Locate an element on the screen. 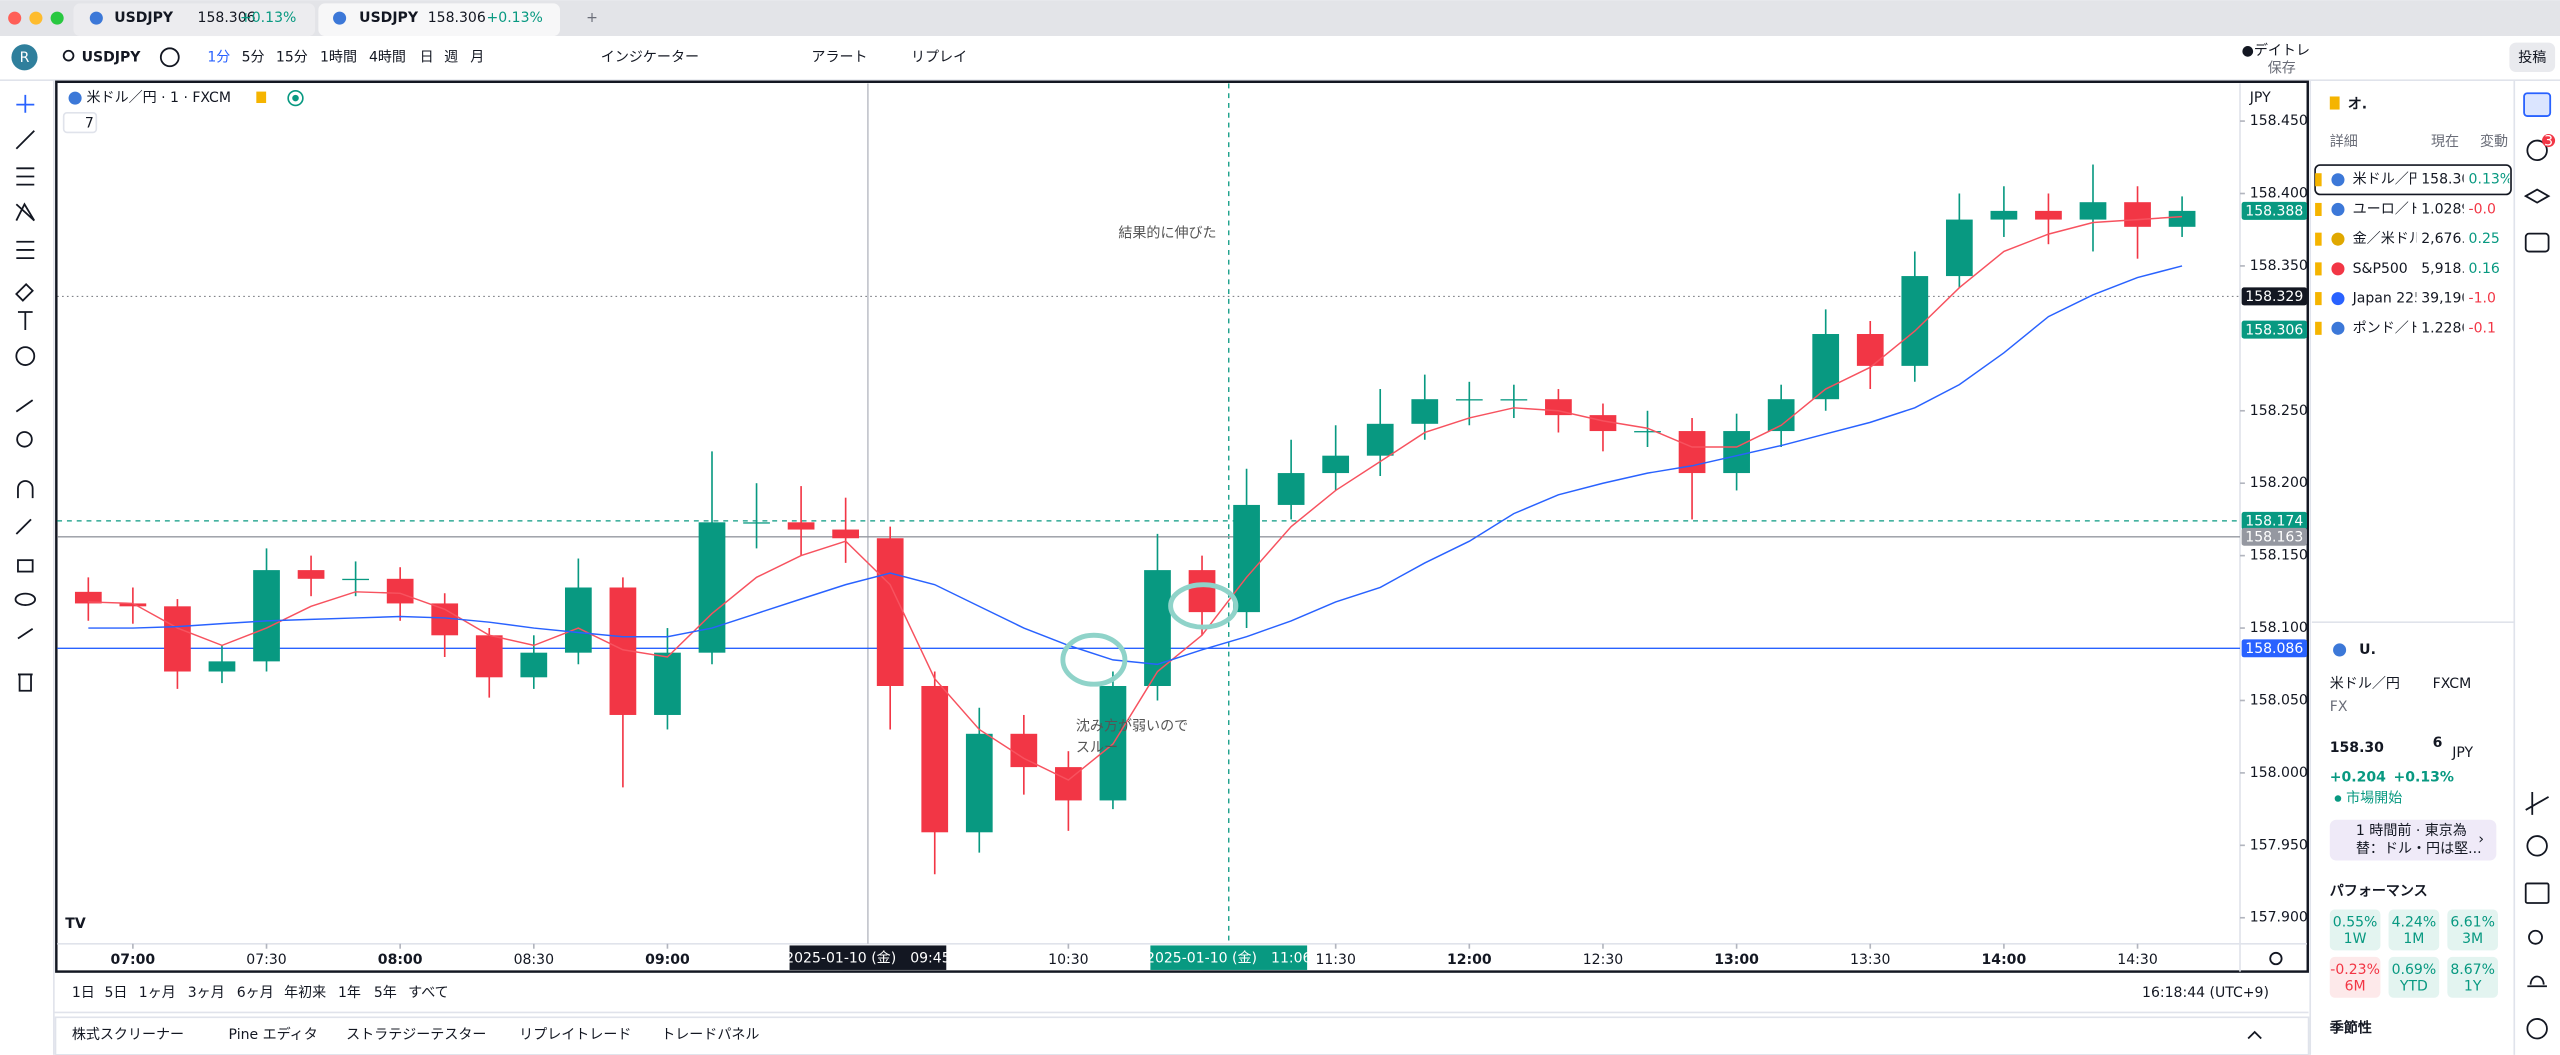 The image size is (2560, 1055). indicators: インジケーター is located at coordinates (650, 57).